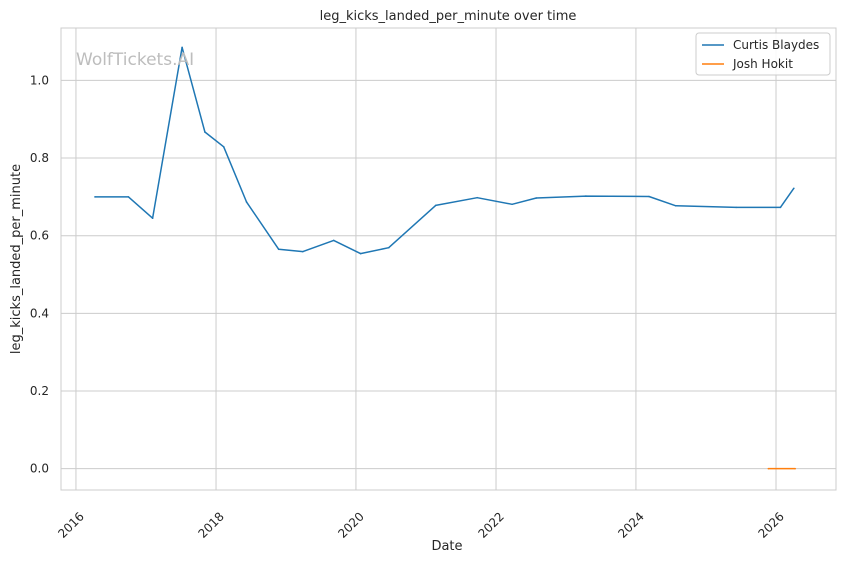 This screenshot has height=565, width=844. Describe the element at coordinates (70, 524) in the screenshot. I see `x-tick-label: 2016` at that location.